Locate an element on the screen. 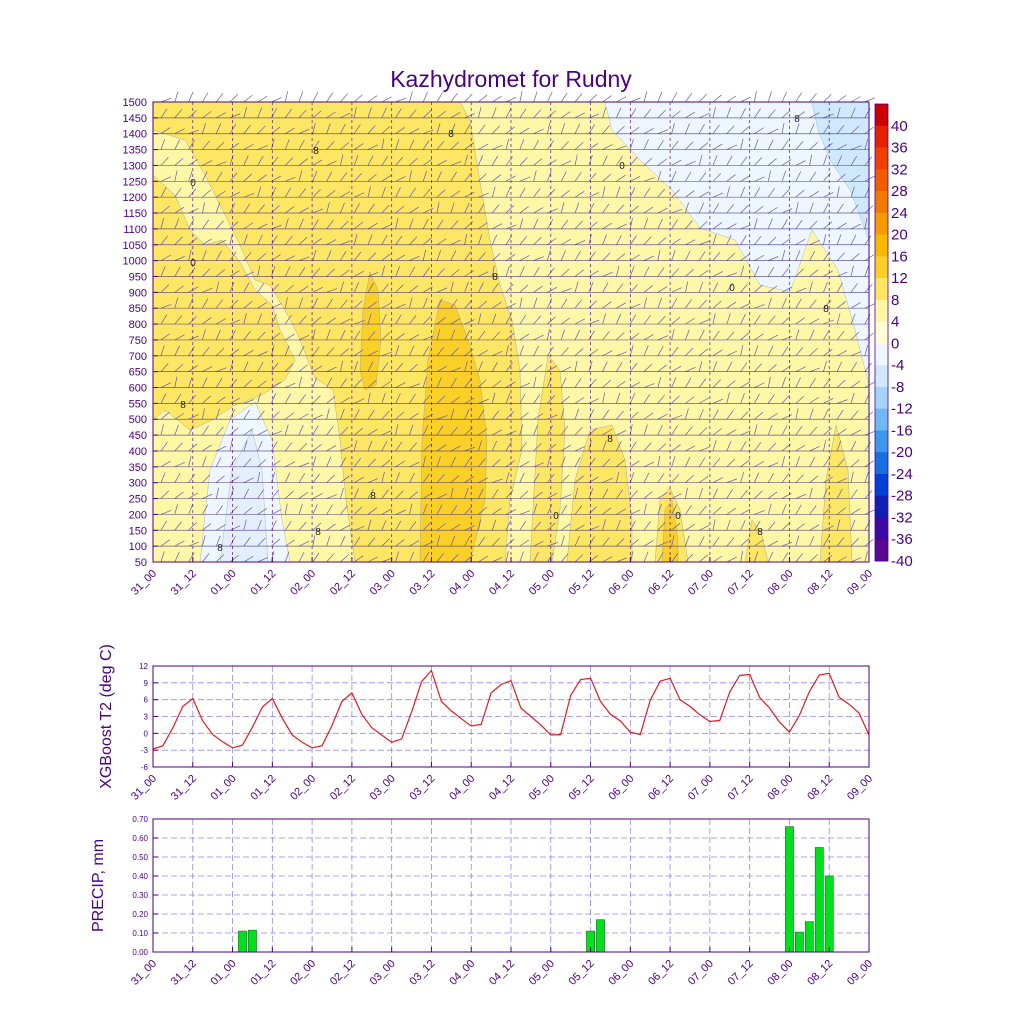 The height and width of the screenshot is (1024, 1024). colorbar-label: 20 is located at coordinates (899, 235).